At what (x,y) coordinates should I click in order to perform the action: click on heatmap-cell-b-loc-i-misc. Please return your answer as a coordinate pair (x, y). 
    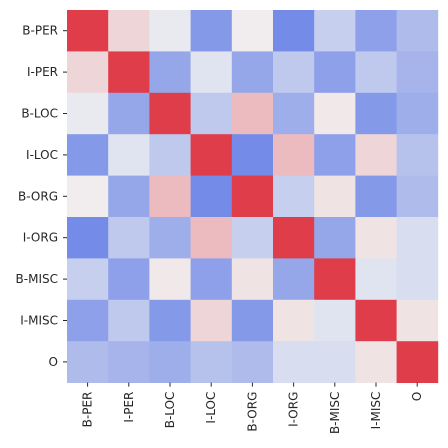
    Looking at the image, I should click on (376, 113).